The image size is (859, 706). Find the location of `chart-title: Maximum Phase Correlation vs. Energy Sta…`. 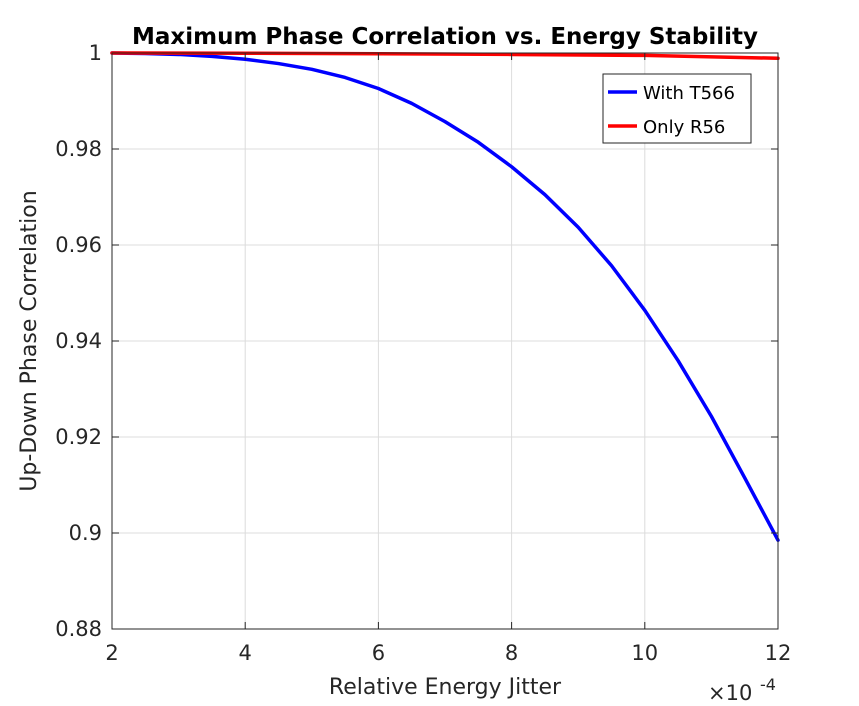

chart-title: Maximum Phase Correlation vs. Energy Sta… is located at coordinates (445, 37).